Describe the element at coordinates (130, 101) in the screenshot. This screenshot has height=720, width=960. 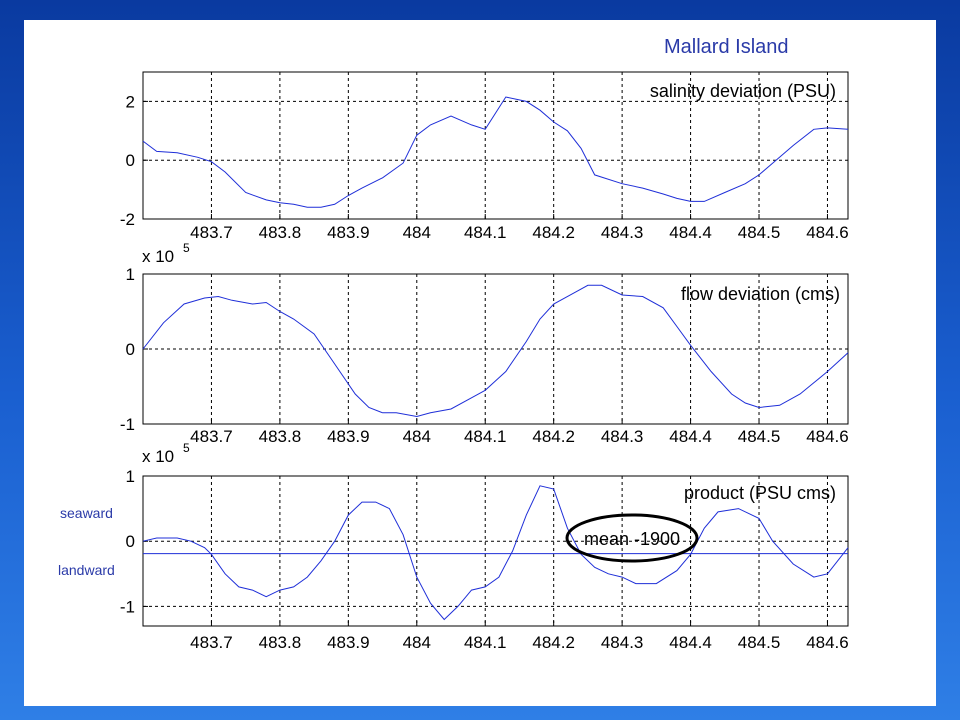
I see `y-tick-label: 2` at that location.